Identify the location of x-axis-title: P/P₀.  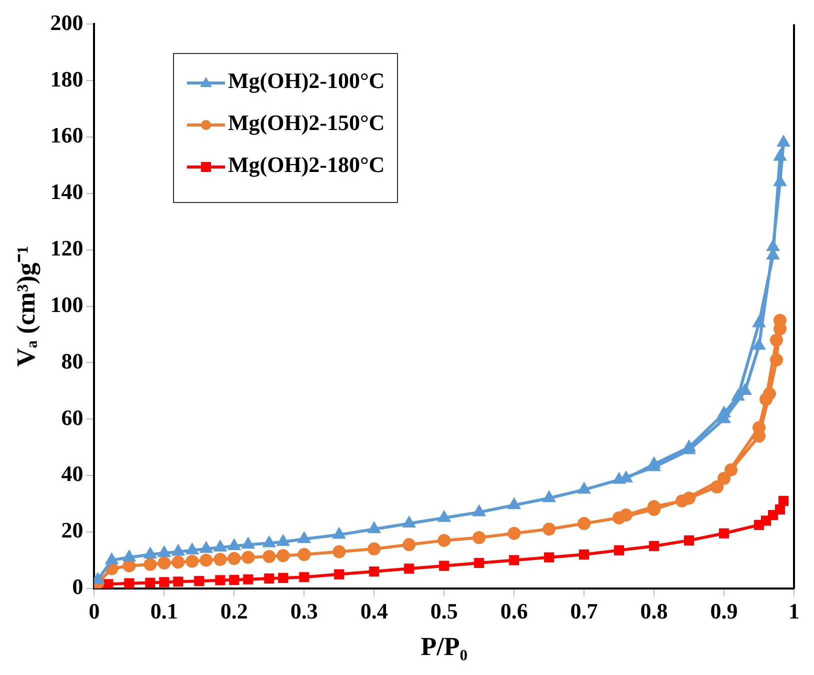
(444, 647).